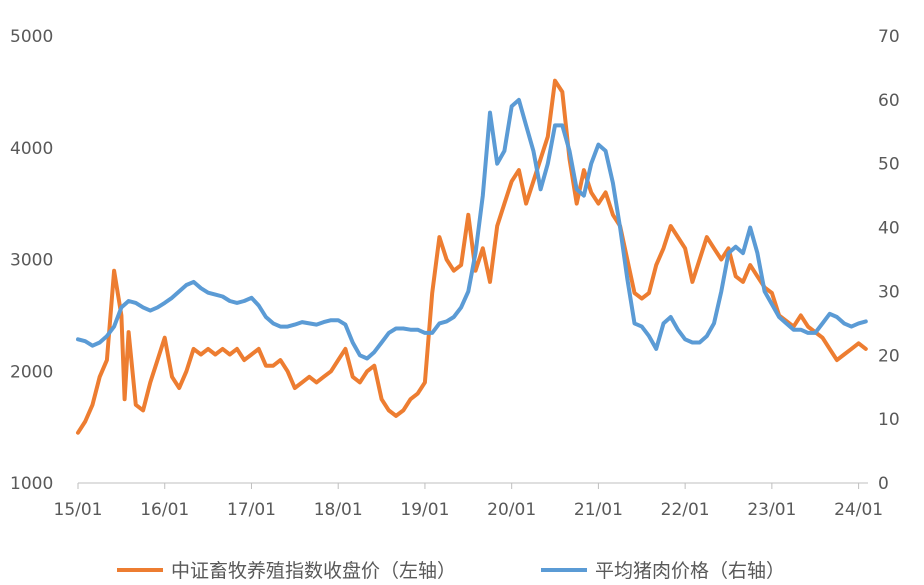 The image size is (924, 585). What do you see at coordinates (598, 510) in the screenshot?
I see `x-axis-tick-label: 21/01` at bounding box center [598, 510].